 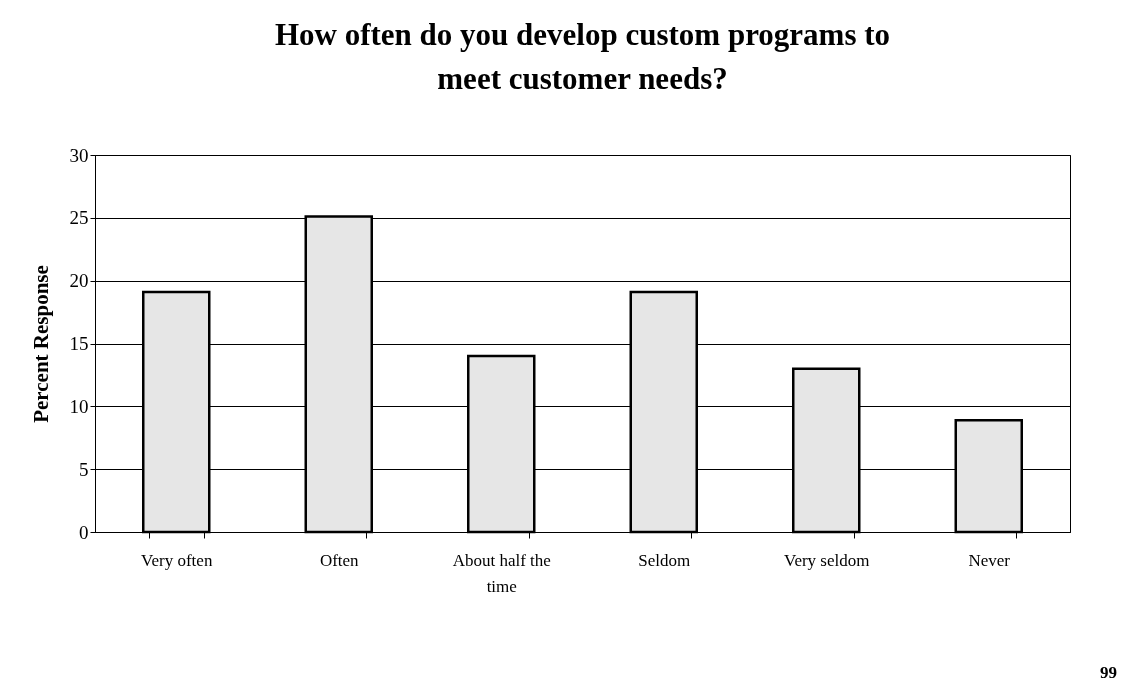 What do you see at coordinates (501, 573) in the screenshot?
I see `x-tick-label: About half the time` at bounding box center [501, 573].